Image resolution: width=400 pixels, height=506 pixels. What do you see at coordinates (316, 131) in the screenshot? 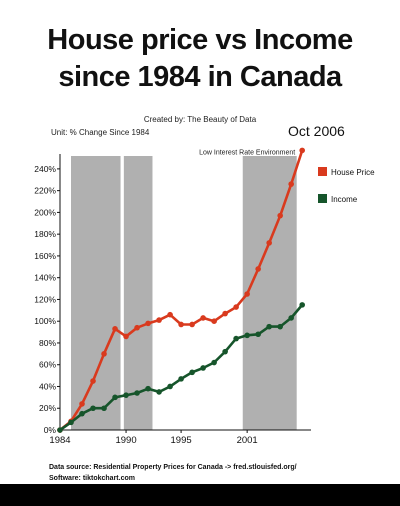
I see `date-label: Oct 2006` at bounding box center [316, 131].